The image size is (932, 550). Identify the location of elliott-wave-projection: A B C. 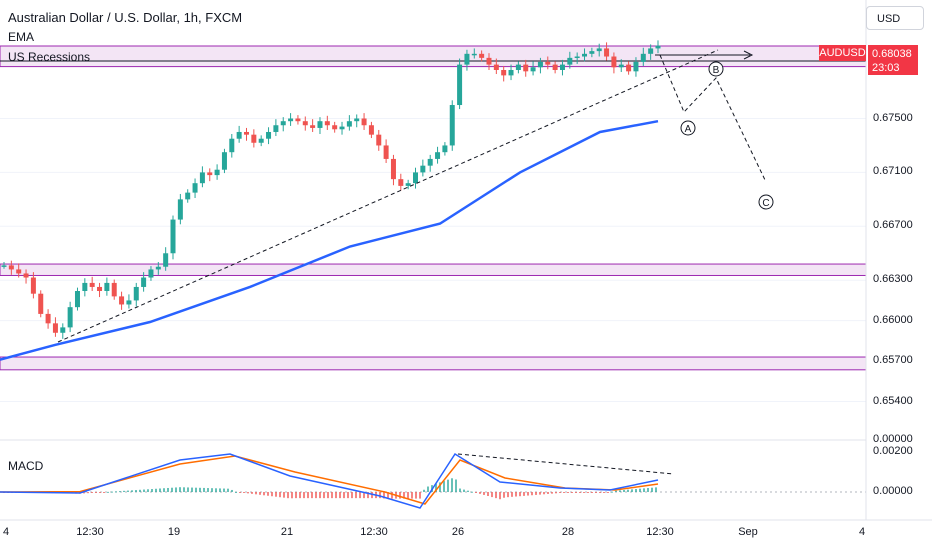
(716, 132).